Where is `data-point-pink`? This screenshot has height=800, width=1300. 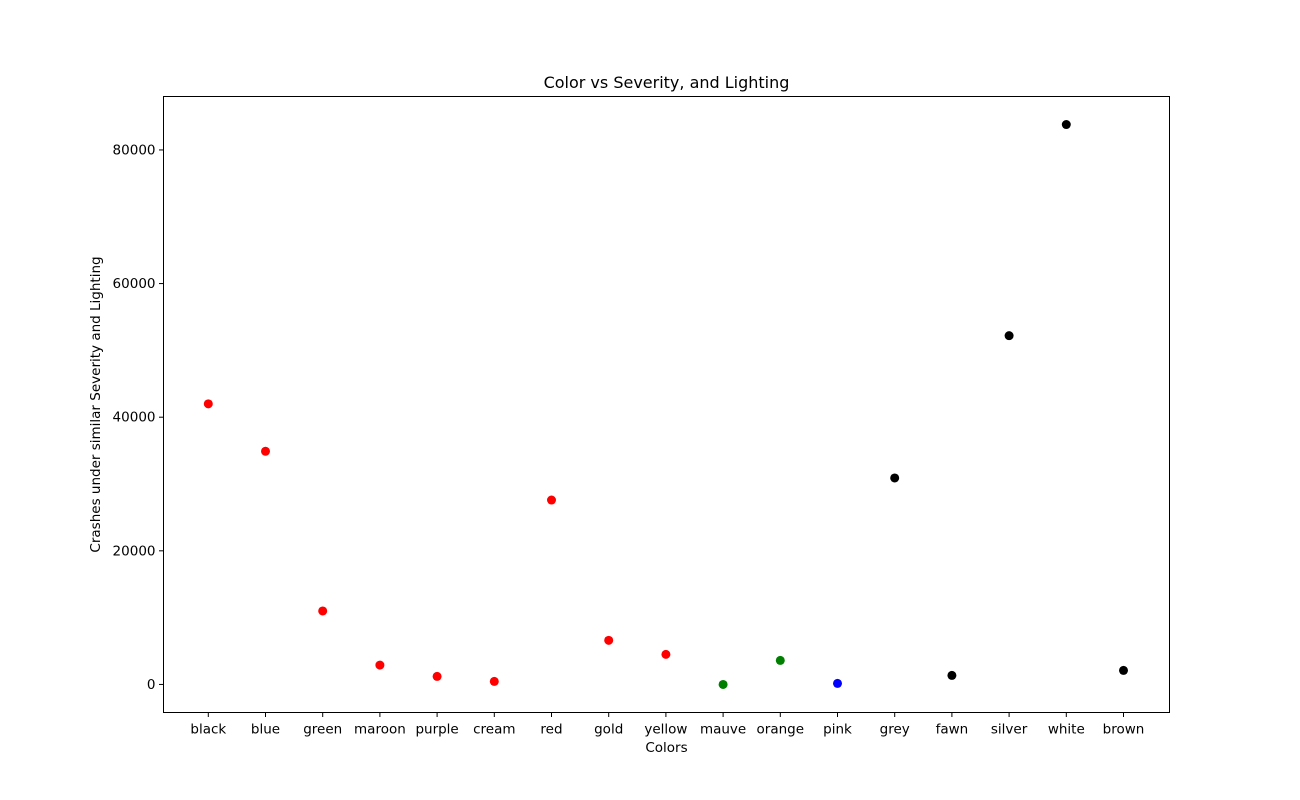 data-point-pink is located at coordinates (837, 683).